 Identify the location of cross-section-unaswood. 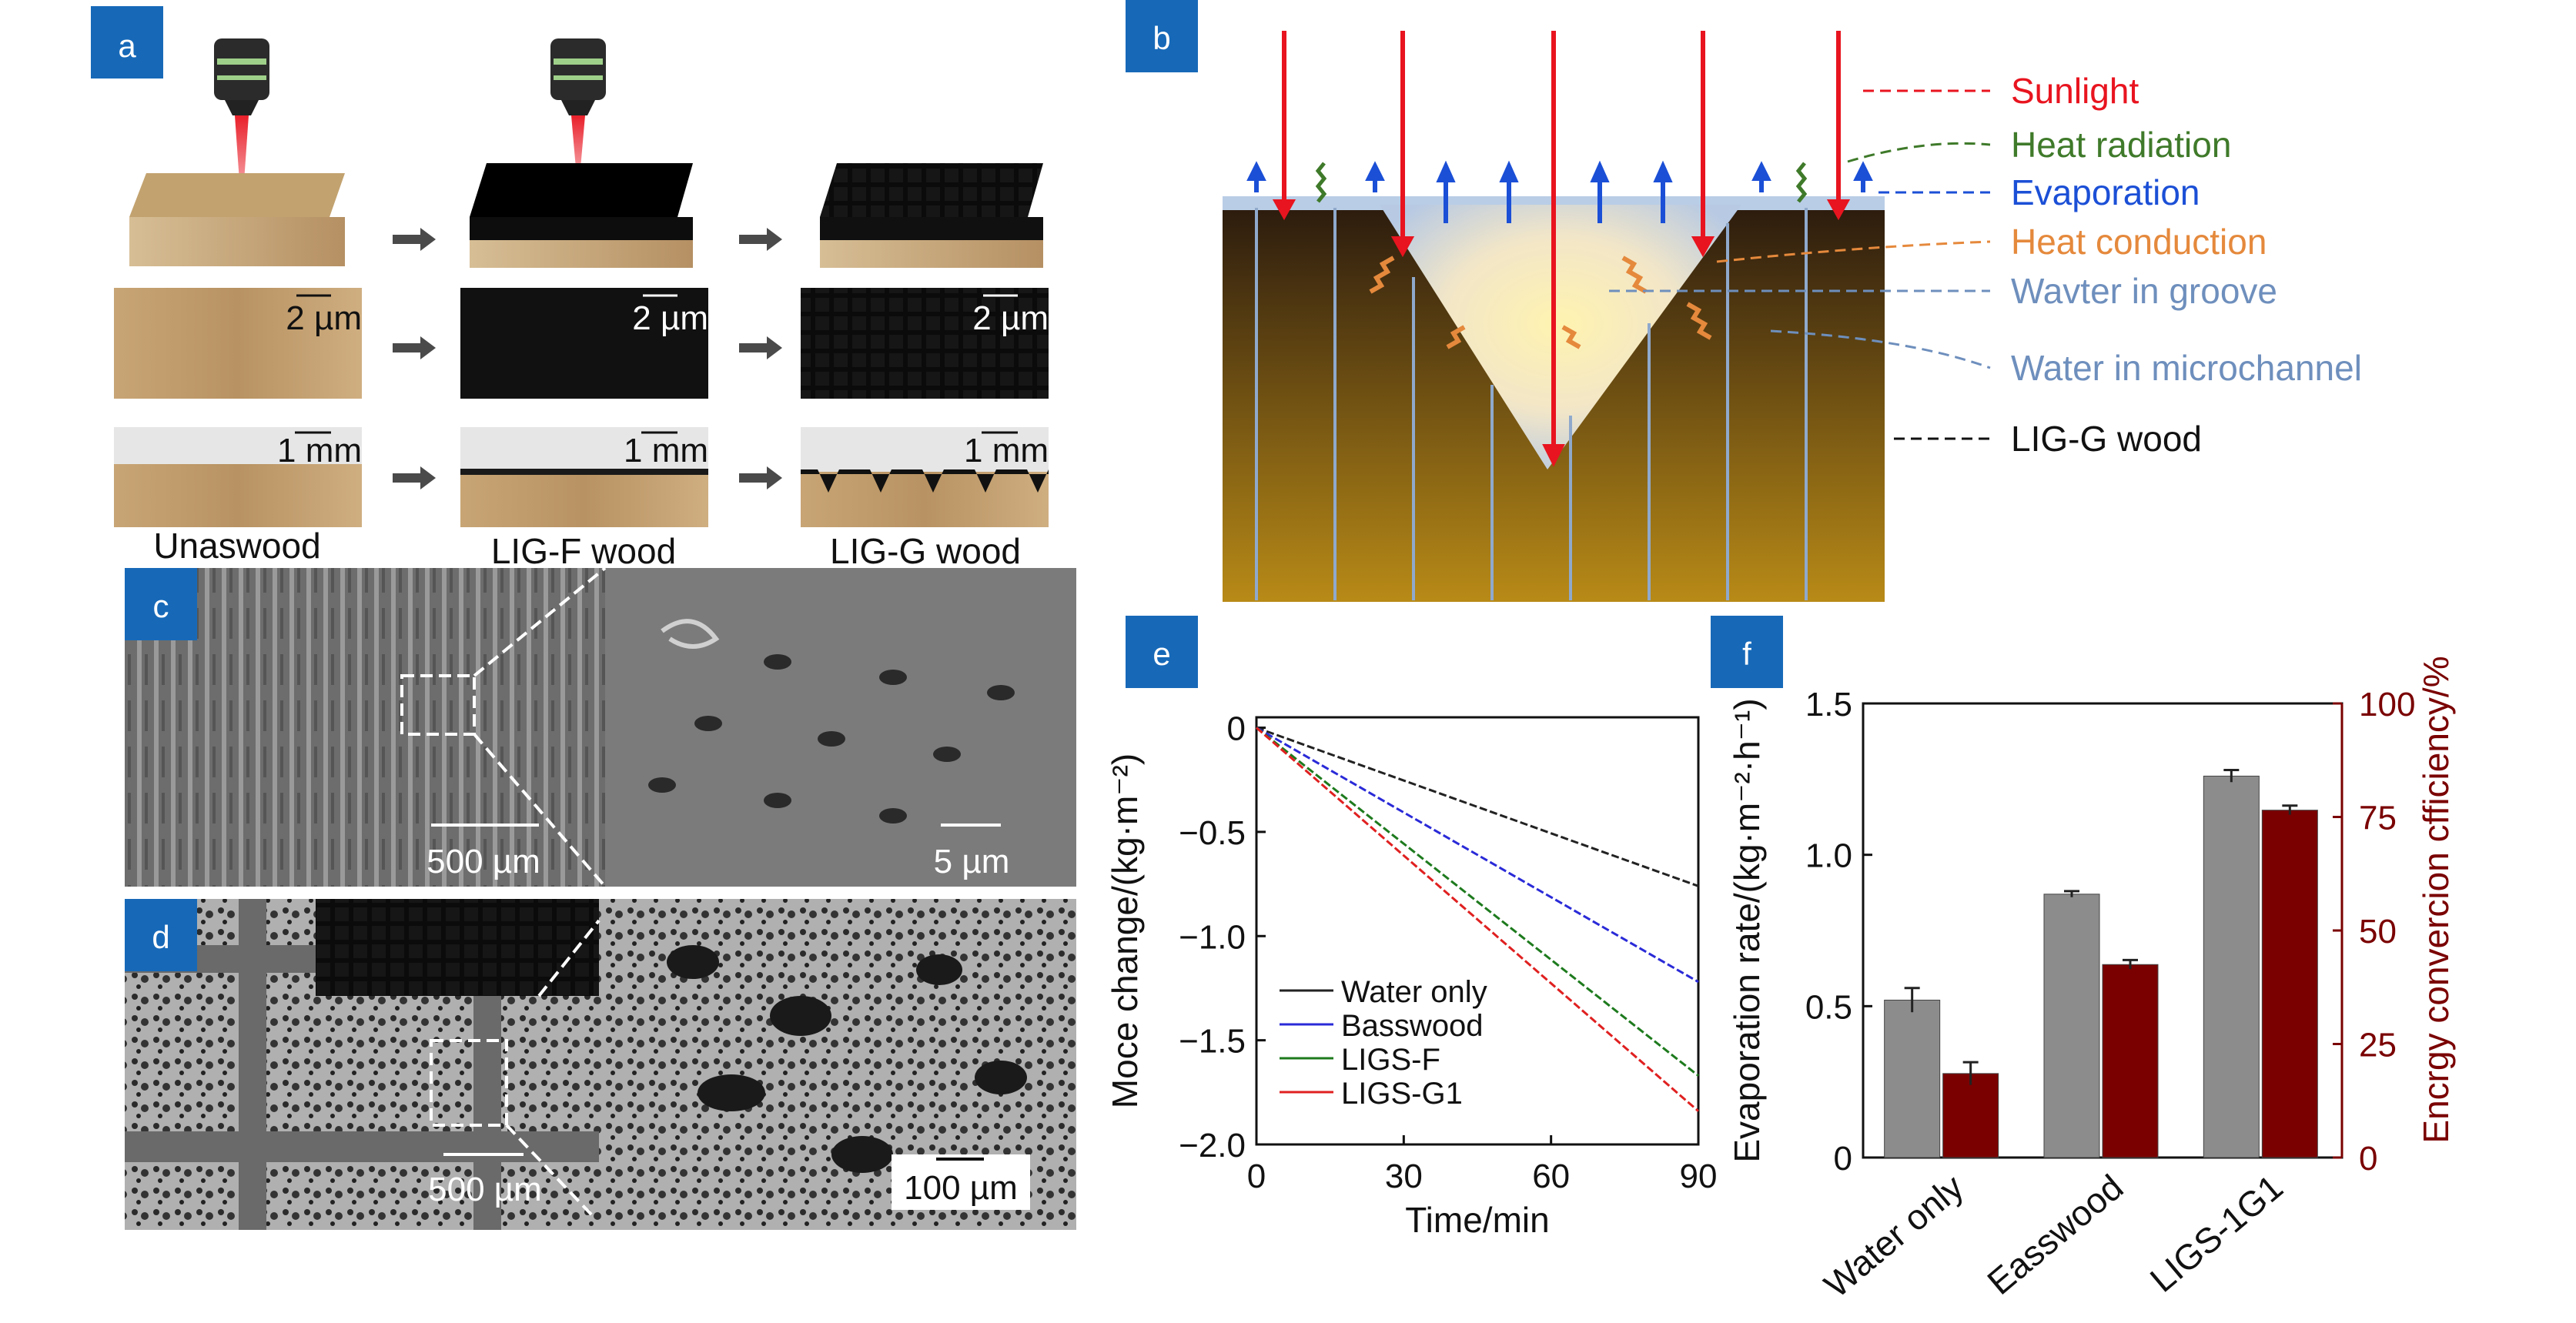
(238, 495).